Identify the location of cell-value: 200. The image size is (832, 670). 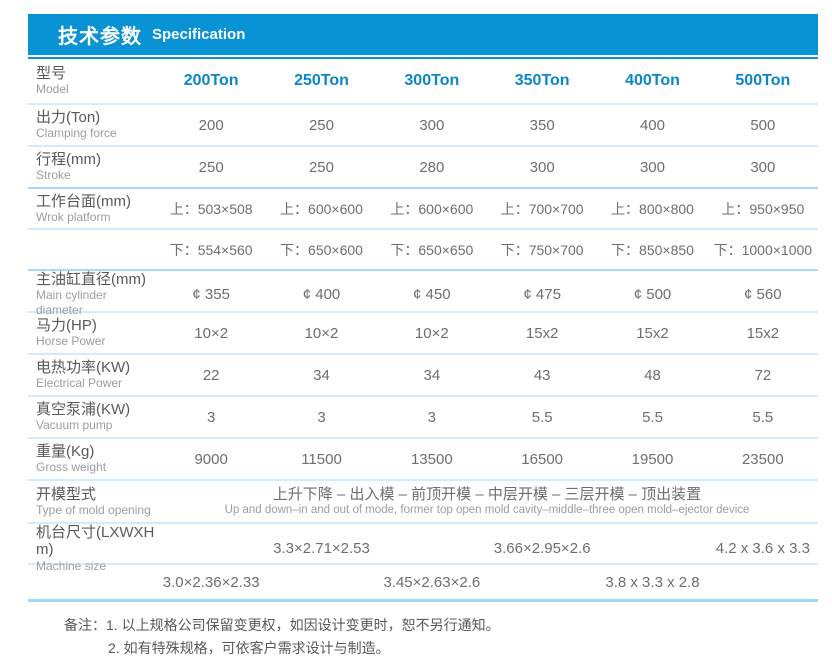
(211, 125).